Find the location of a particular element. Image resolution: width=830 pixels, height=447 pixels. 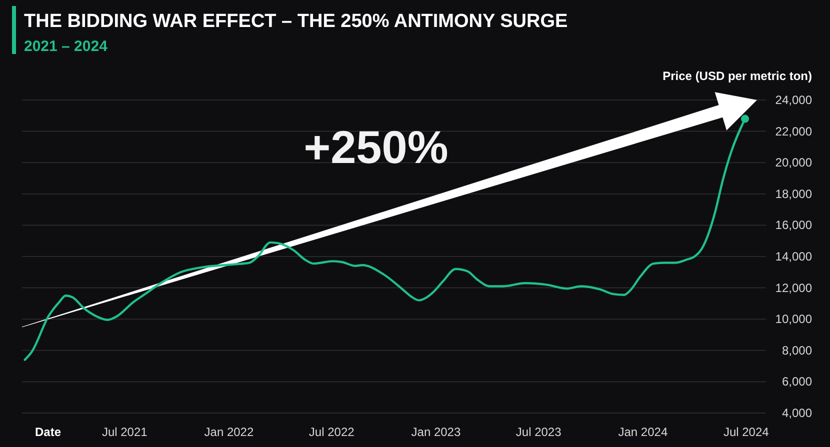

x-tick-label: Jul 2022 is located at coordinates (331, 432).